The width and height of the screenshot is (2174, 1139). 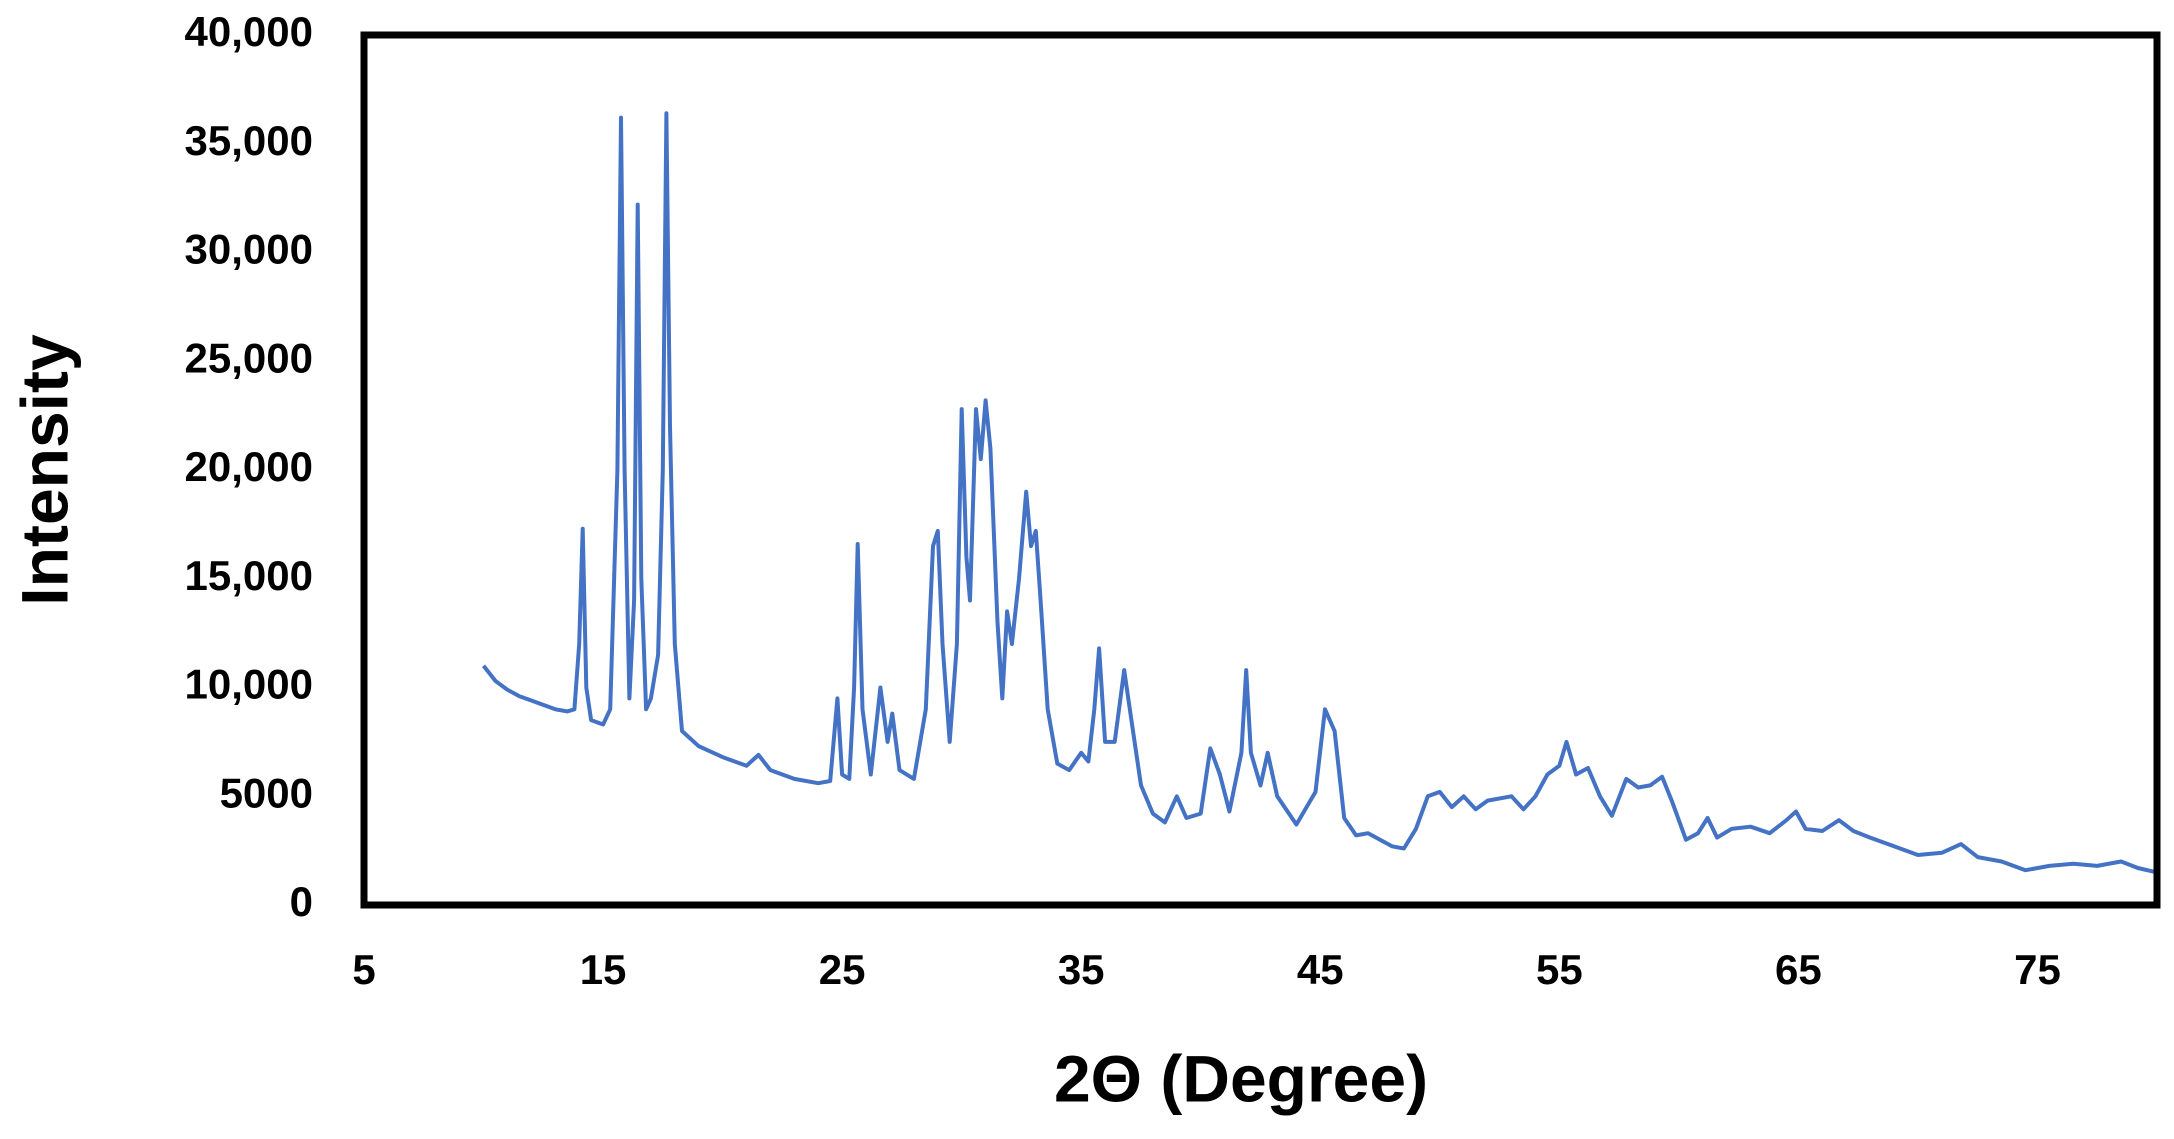 I want to click on x-tick-label: 5, so click(x=363, y=969).